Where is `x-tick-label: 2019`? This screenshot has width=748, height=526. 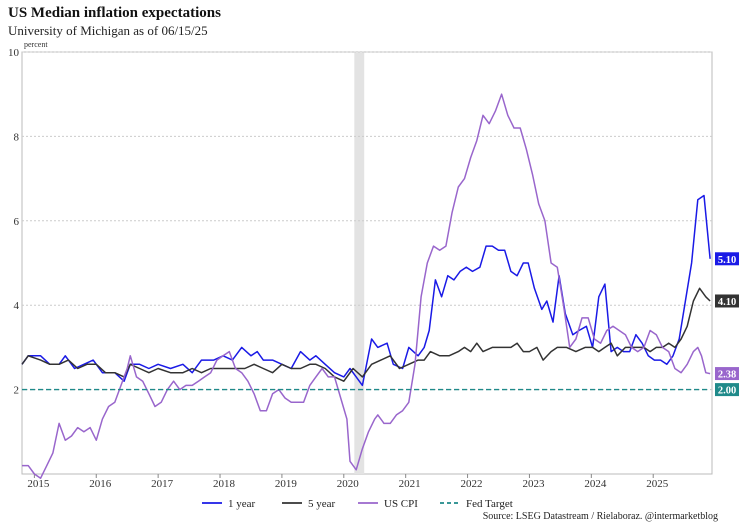 x-tick-label: 2019 is located at coordinates (286, 484).